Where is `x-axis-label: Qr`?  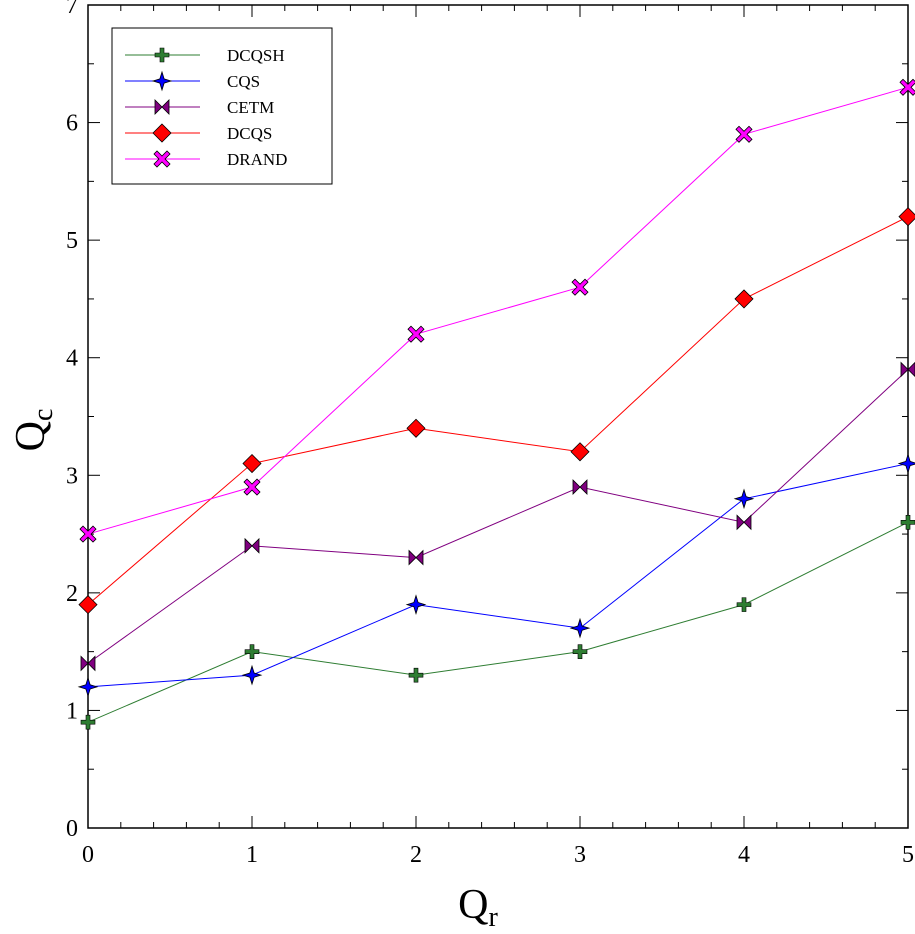
x-axis-label: Qr is located at coordinates (478, 907).